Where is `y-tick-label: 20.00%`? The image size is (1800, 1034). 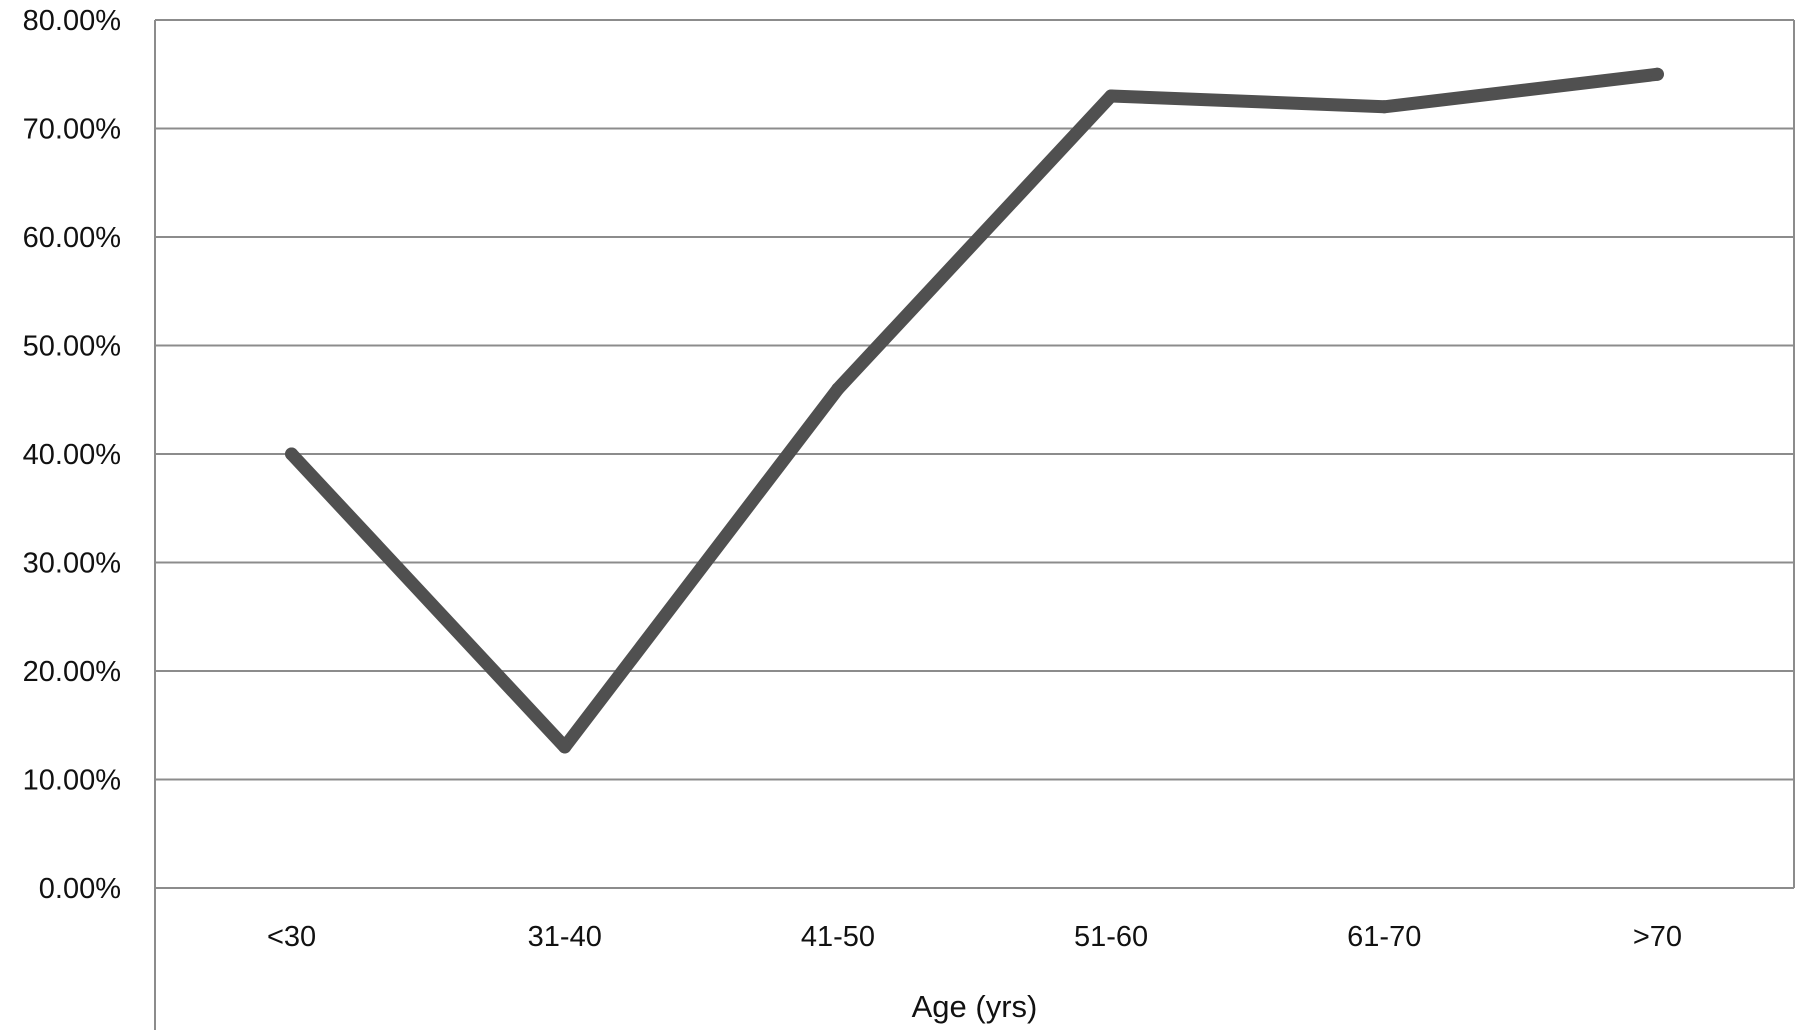
y-tick-label: 20.00% is located at coordinates (72, 672).